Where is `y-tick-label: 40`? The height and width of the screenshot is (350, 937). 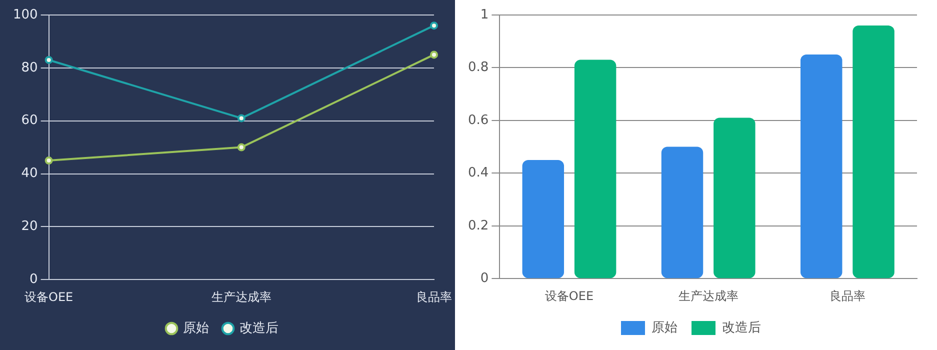 y-tick-label: 40 is located at coordinates (29, 174).